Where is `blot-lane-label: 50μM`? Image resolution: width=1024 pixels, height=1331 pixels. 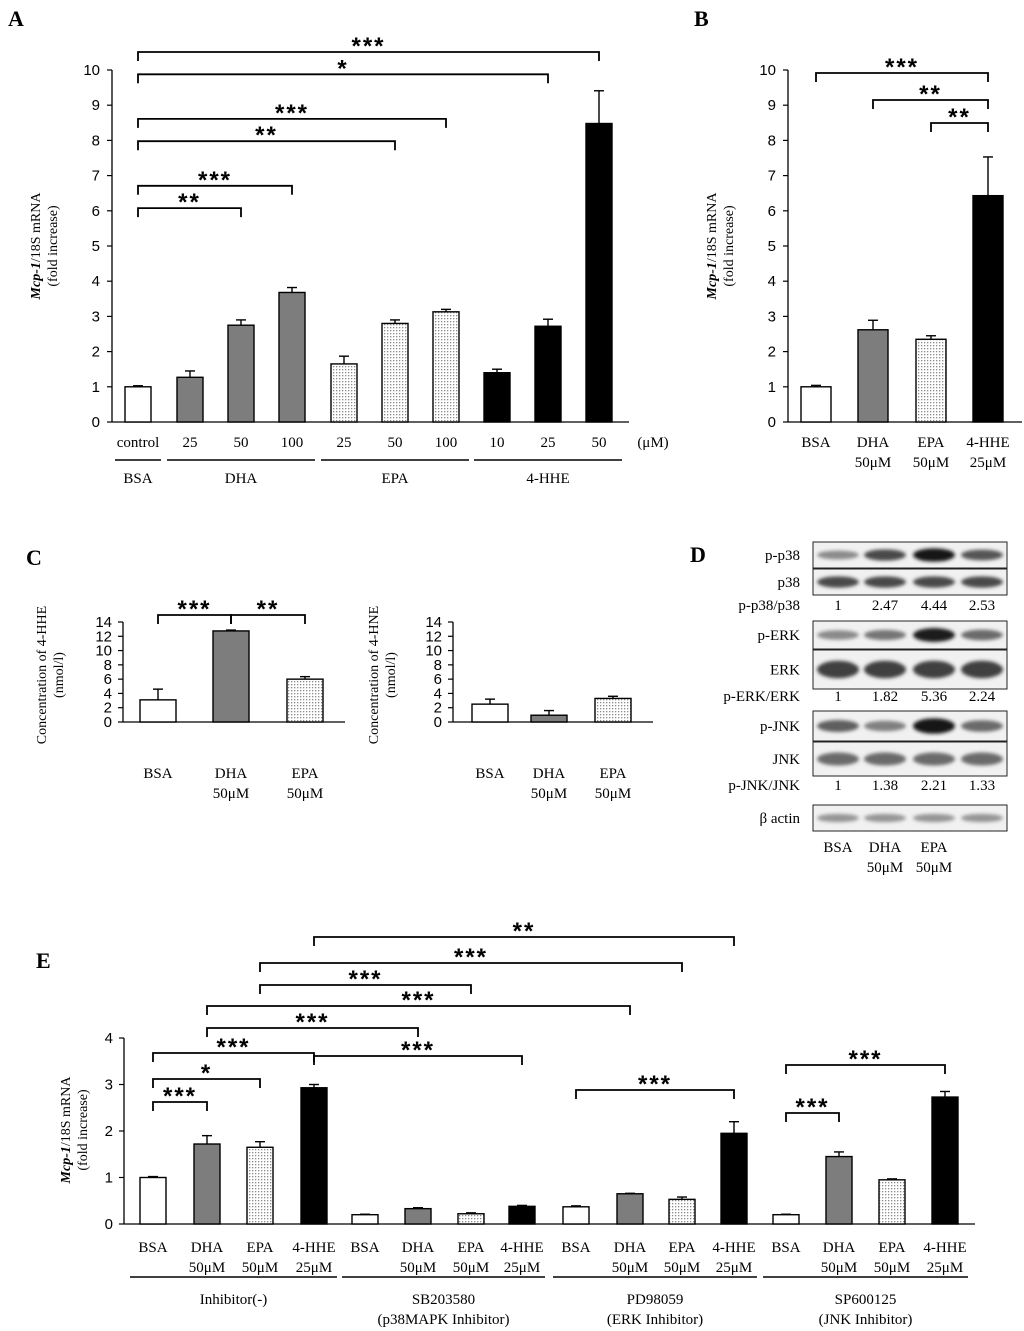
blot-lane-label: 50μM is located at coordinates (934, 868).